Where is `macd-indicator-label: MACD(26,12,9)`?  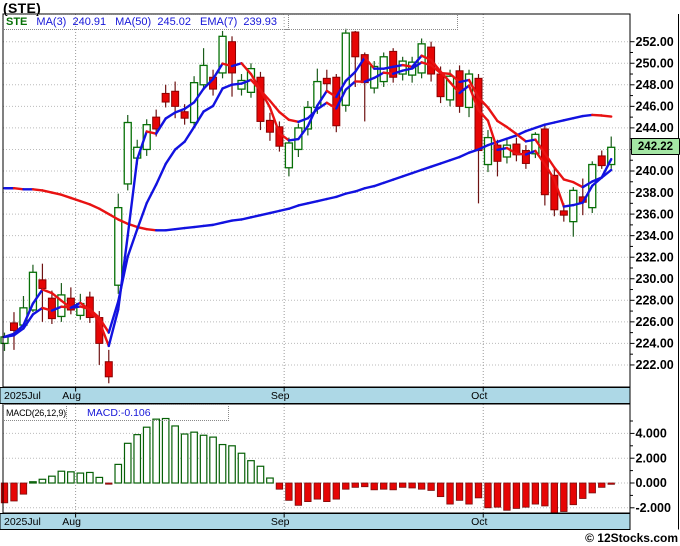
macd-indicator-label: MACD(26,12,9) is located at coordinates (35, 412).